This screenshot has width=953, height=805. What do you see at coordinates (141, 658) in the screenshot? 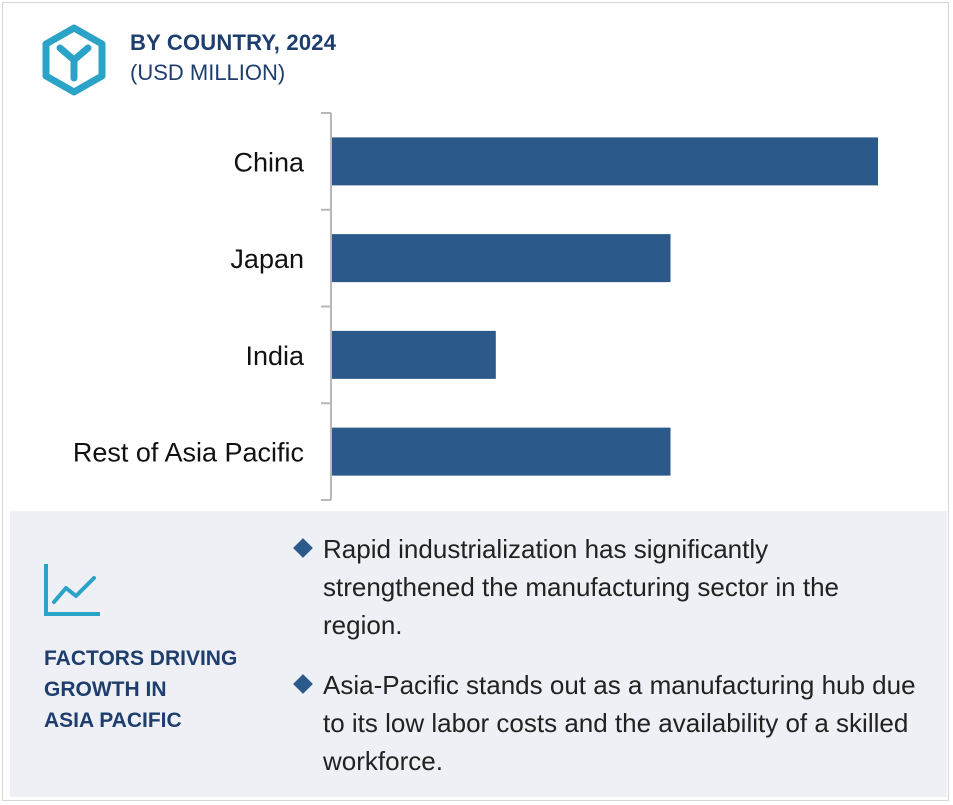
I see `factors-heading-line: FACTORS DRIVING` at bounding box center [141, 658].